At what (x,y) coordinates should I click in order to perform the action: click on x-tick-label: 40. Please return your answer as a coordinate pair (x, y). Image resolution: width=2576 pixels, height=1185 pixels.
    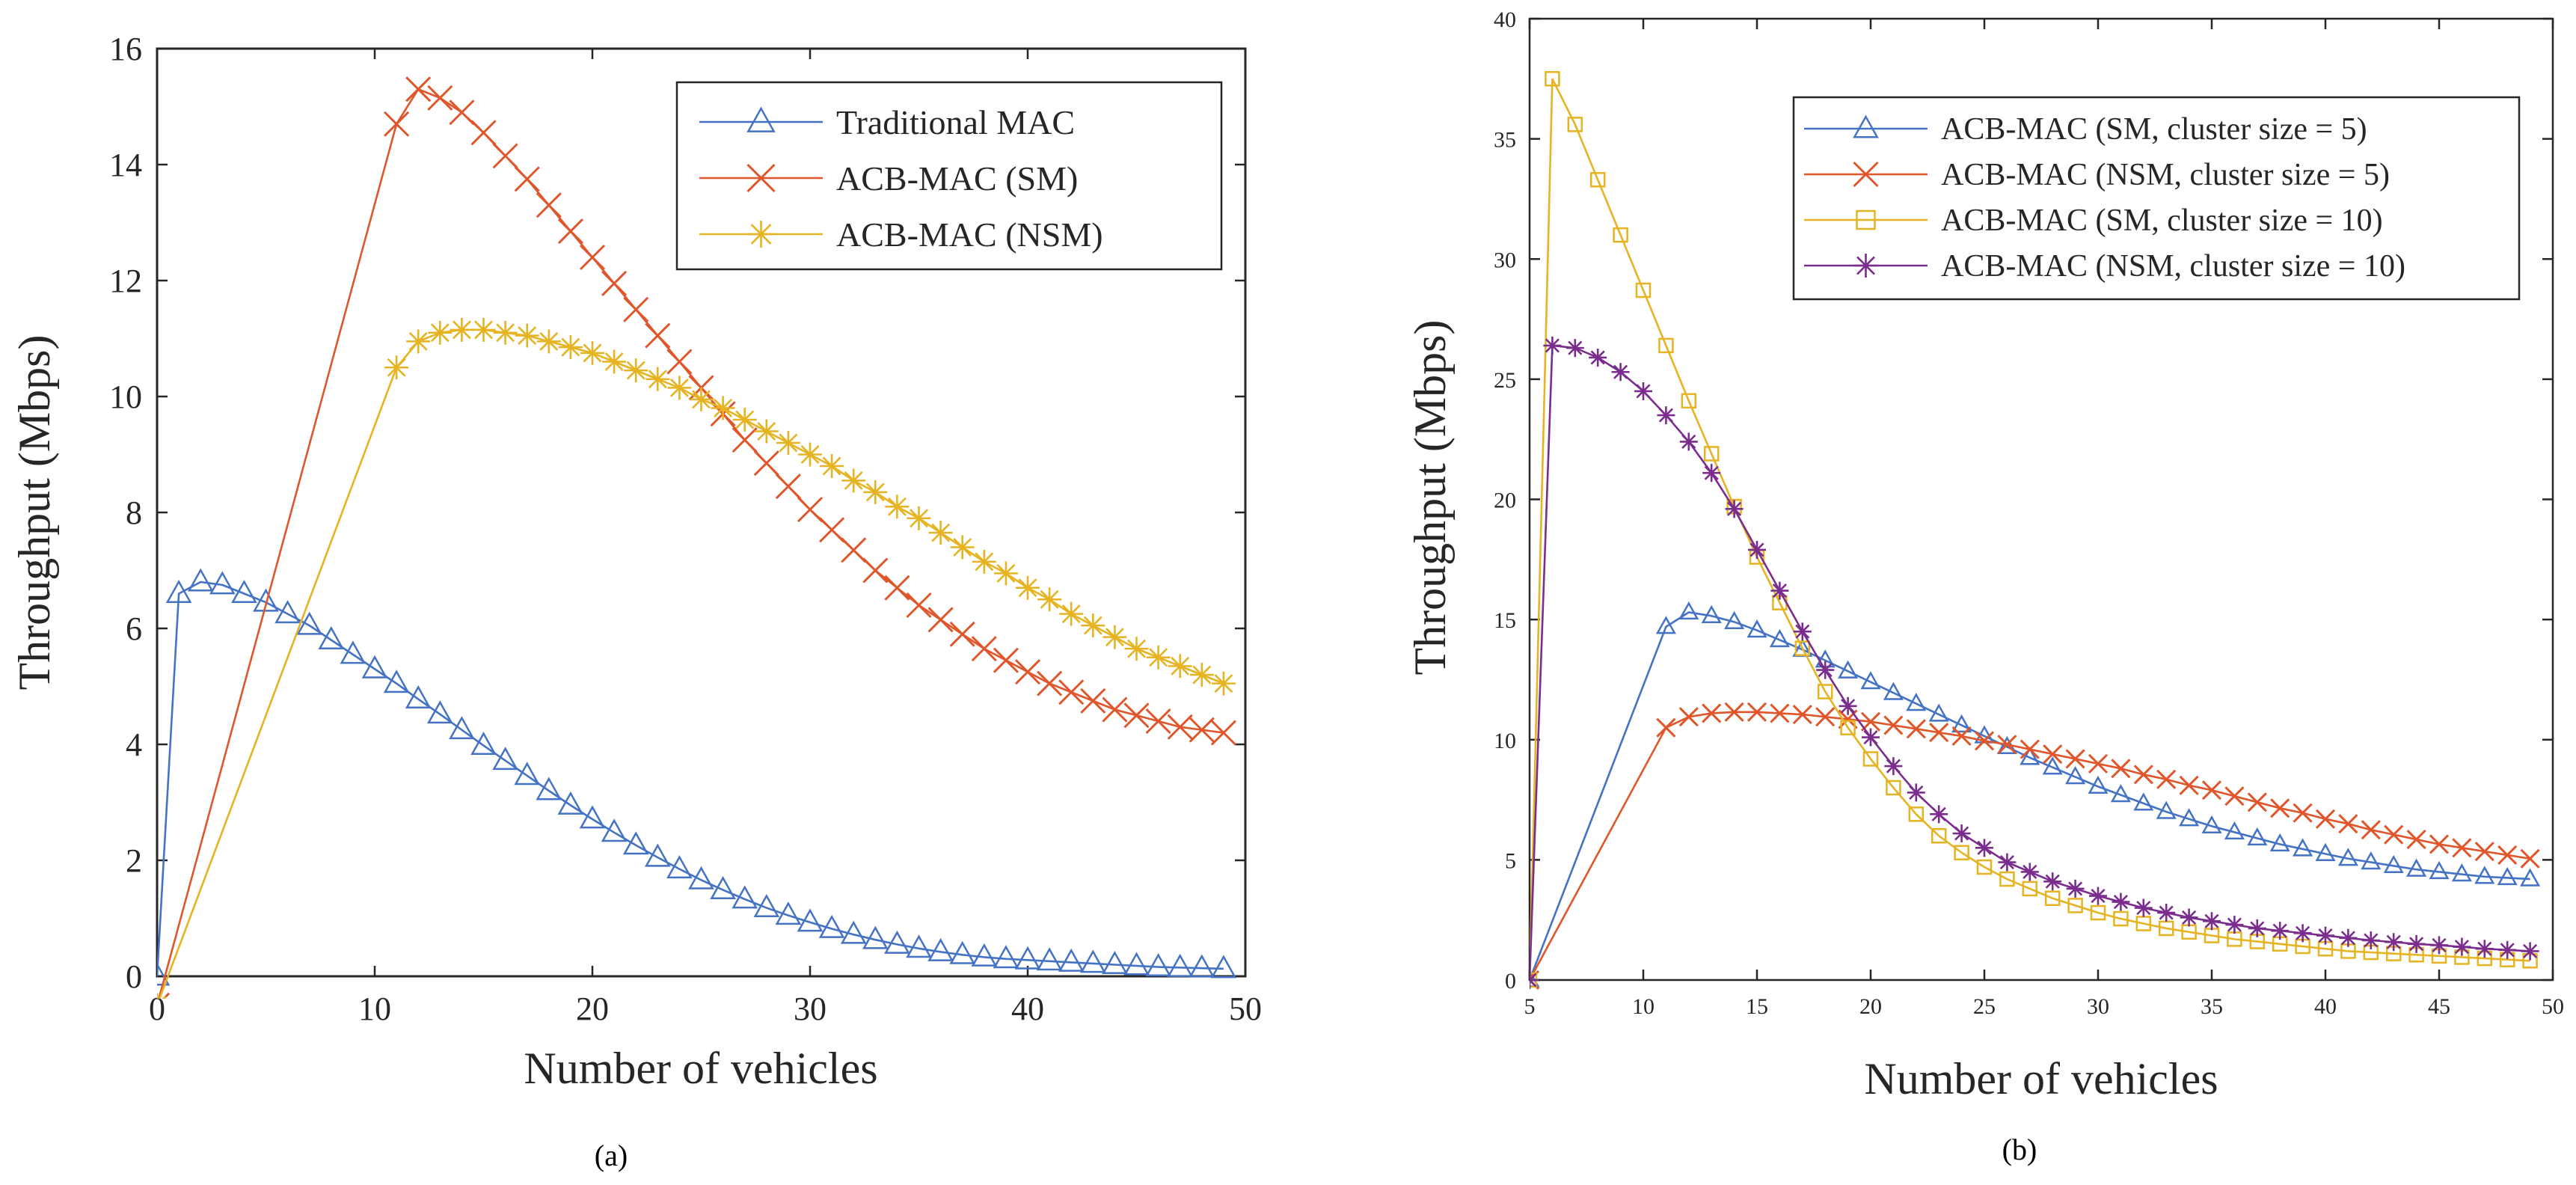
    Looking at the image, I should click on (1027, 1008).